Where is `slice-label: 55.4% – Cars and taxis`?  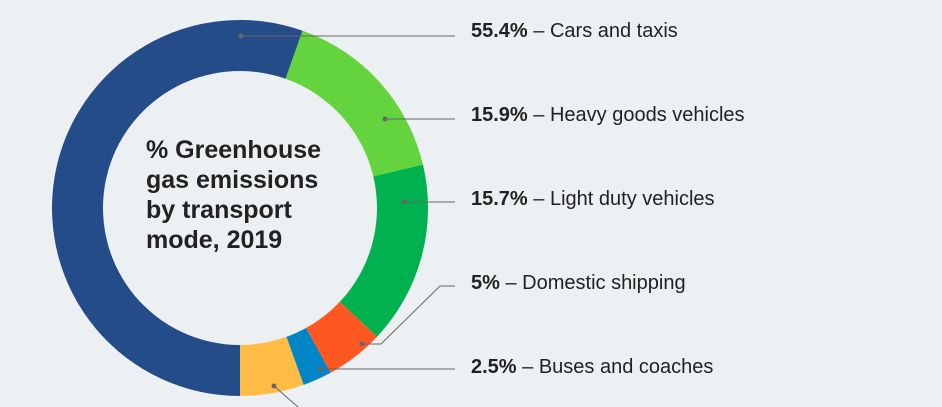
slice-label: 55.4% – Cars and taxis is located at coordinates (574, 31).